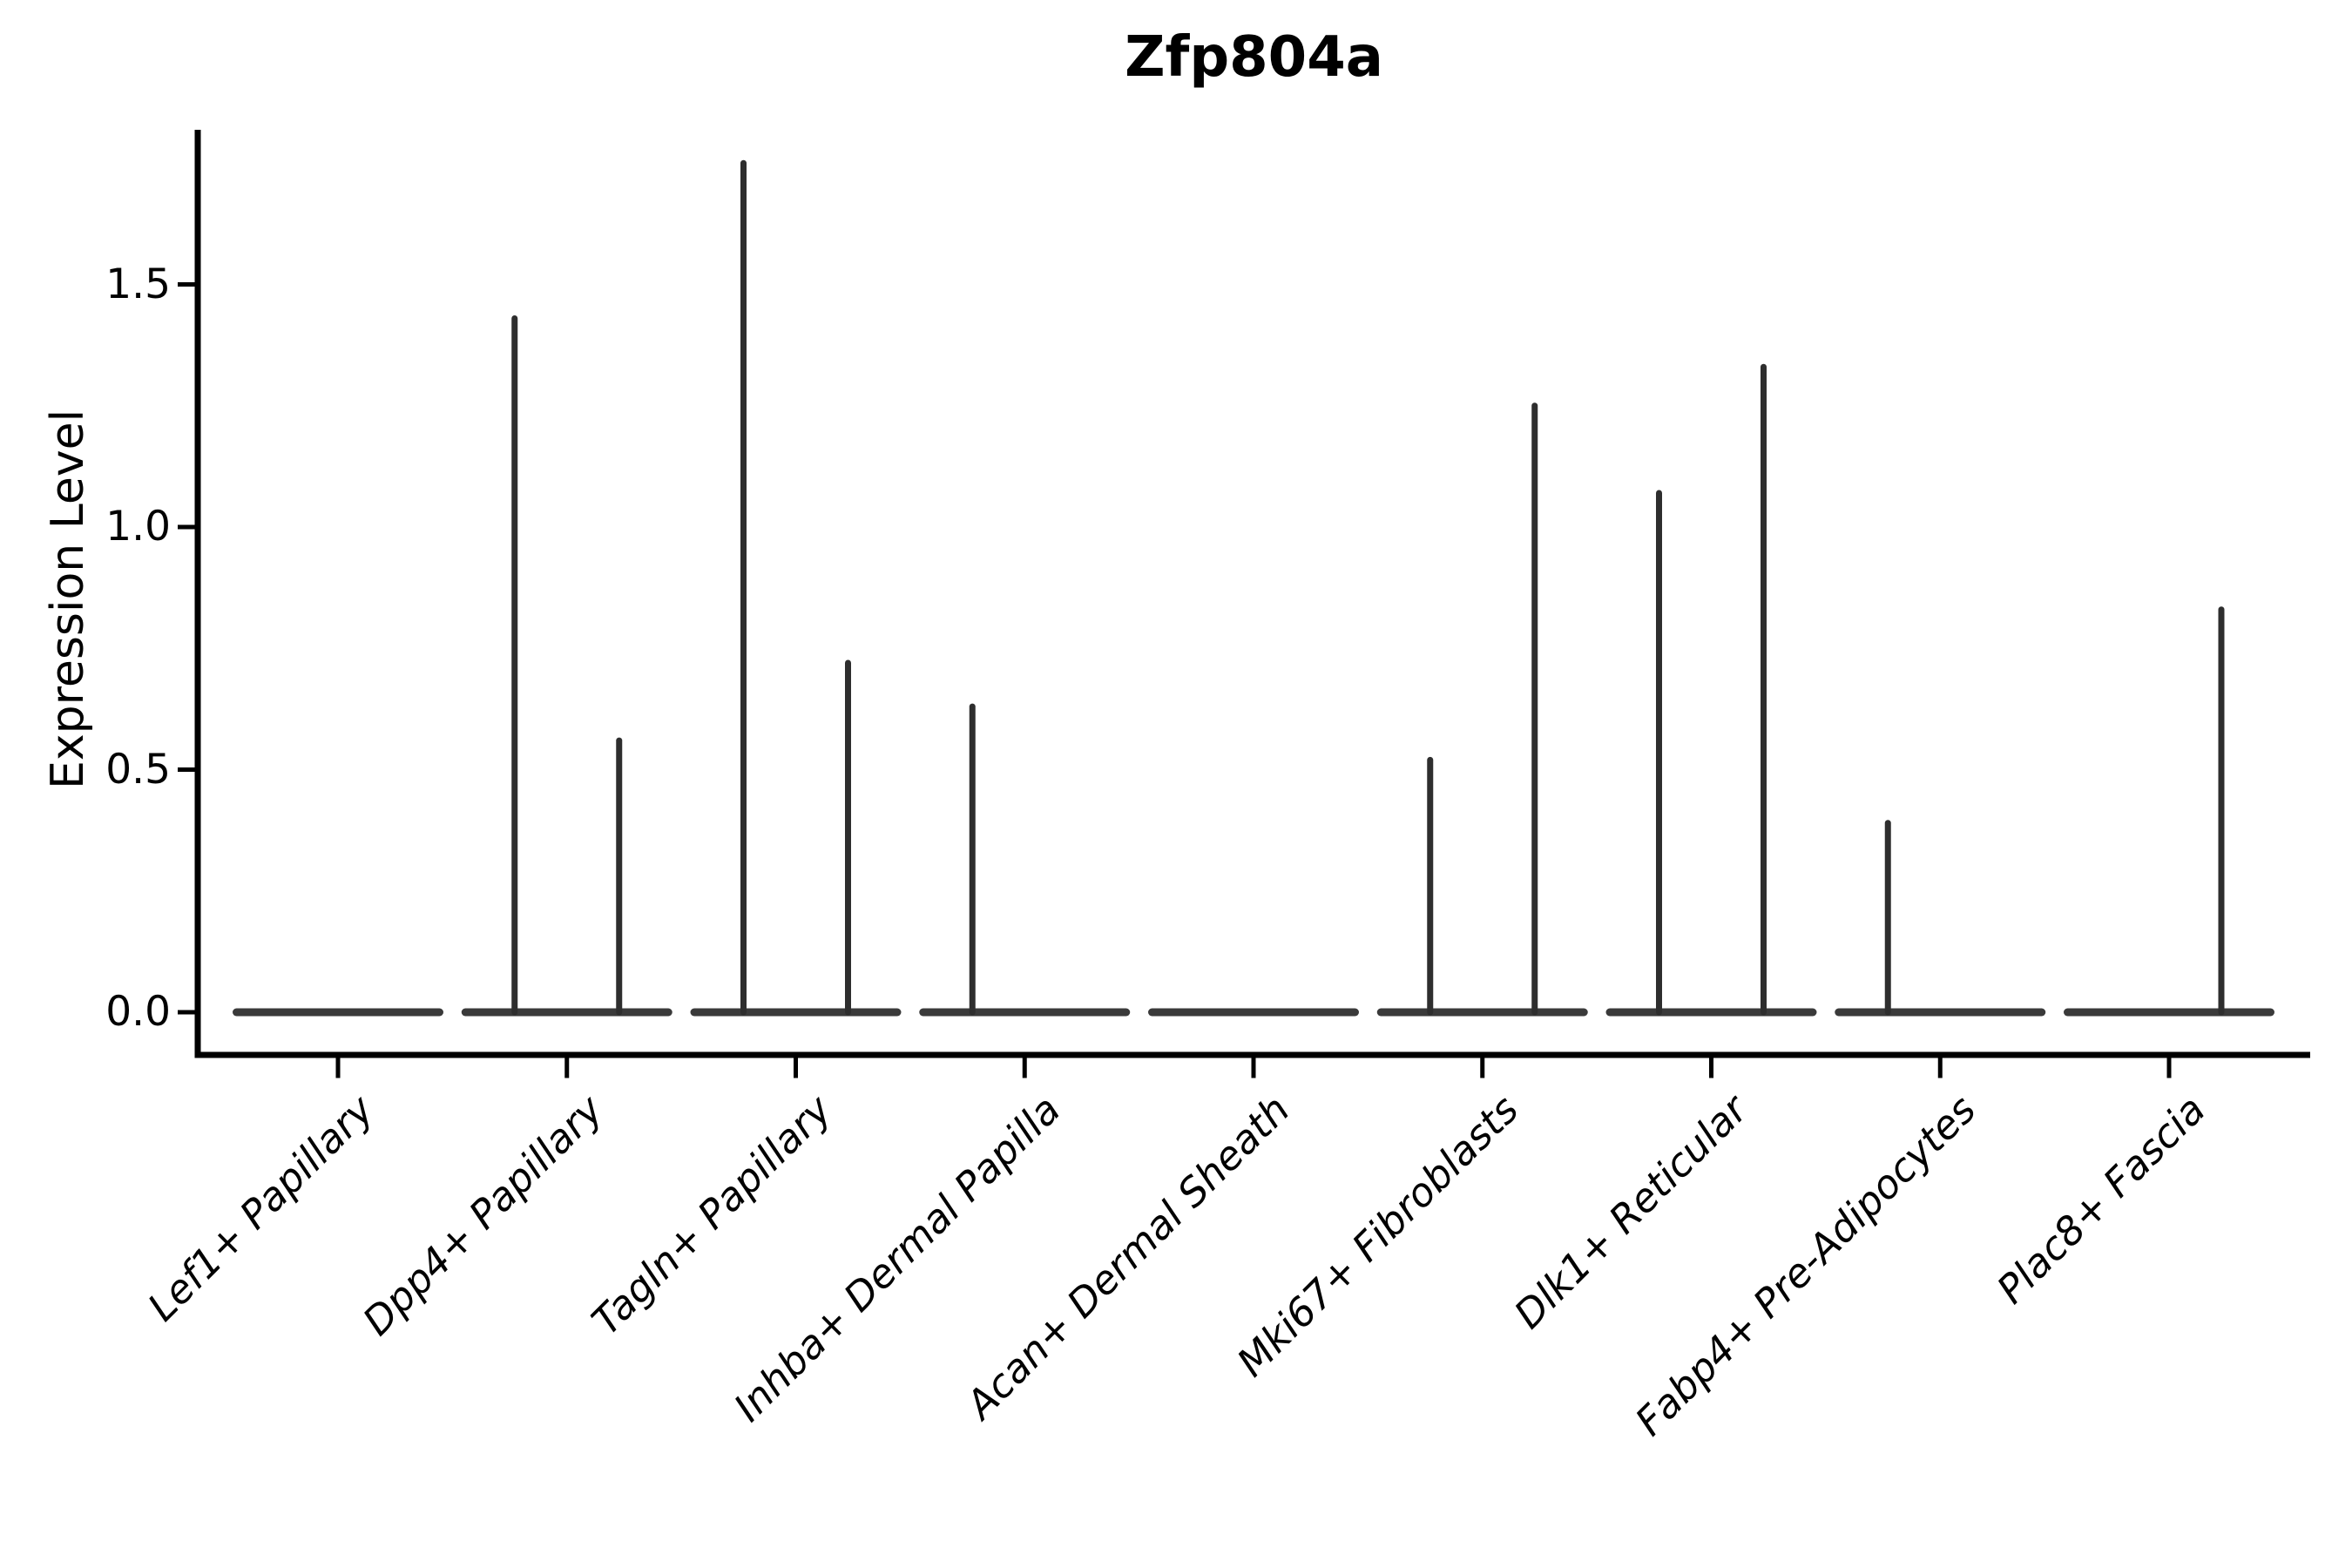 The width and height of the screenshot is (2352, 1568). I want to click on y-axis-label: Expression Level, so click(68, 599).